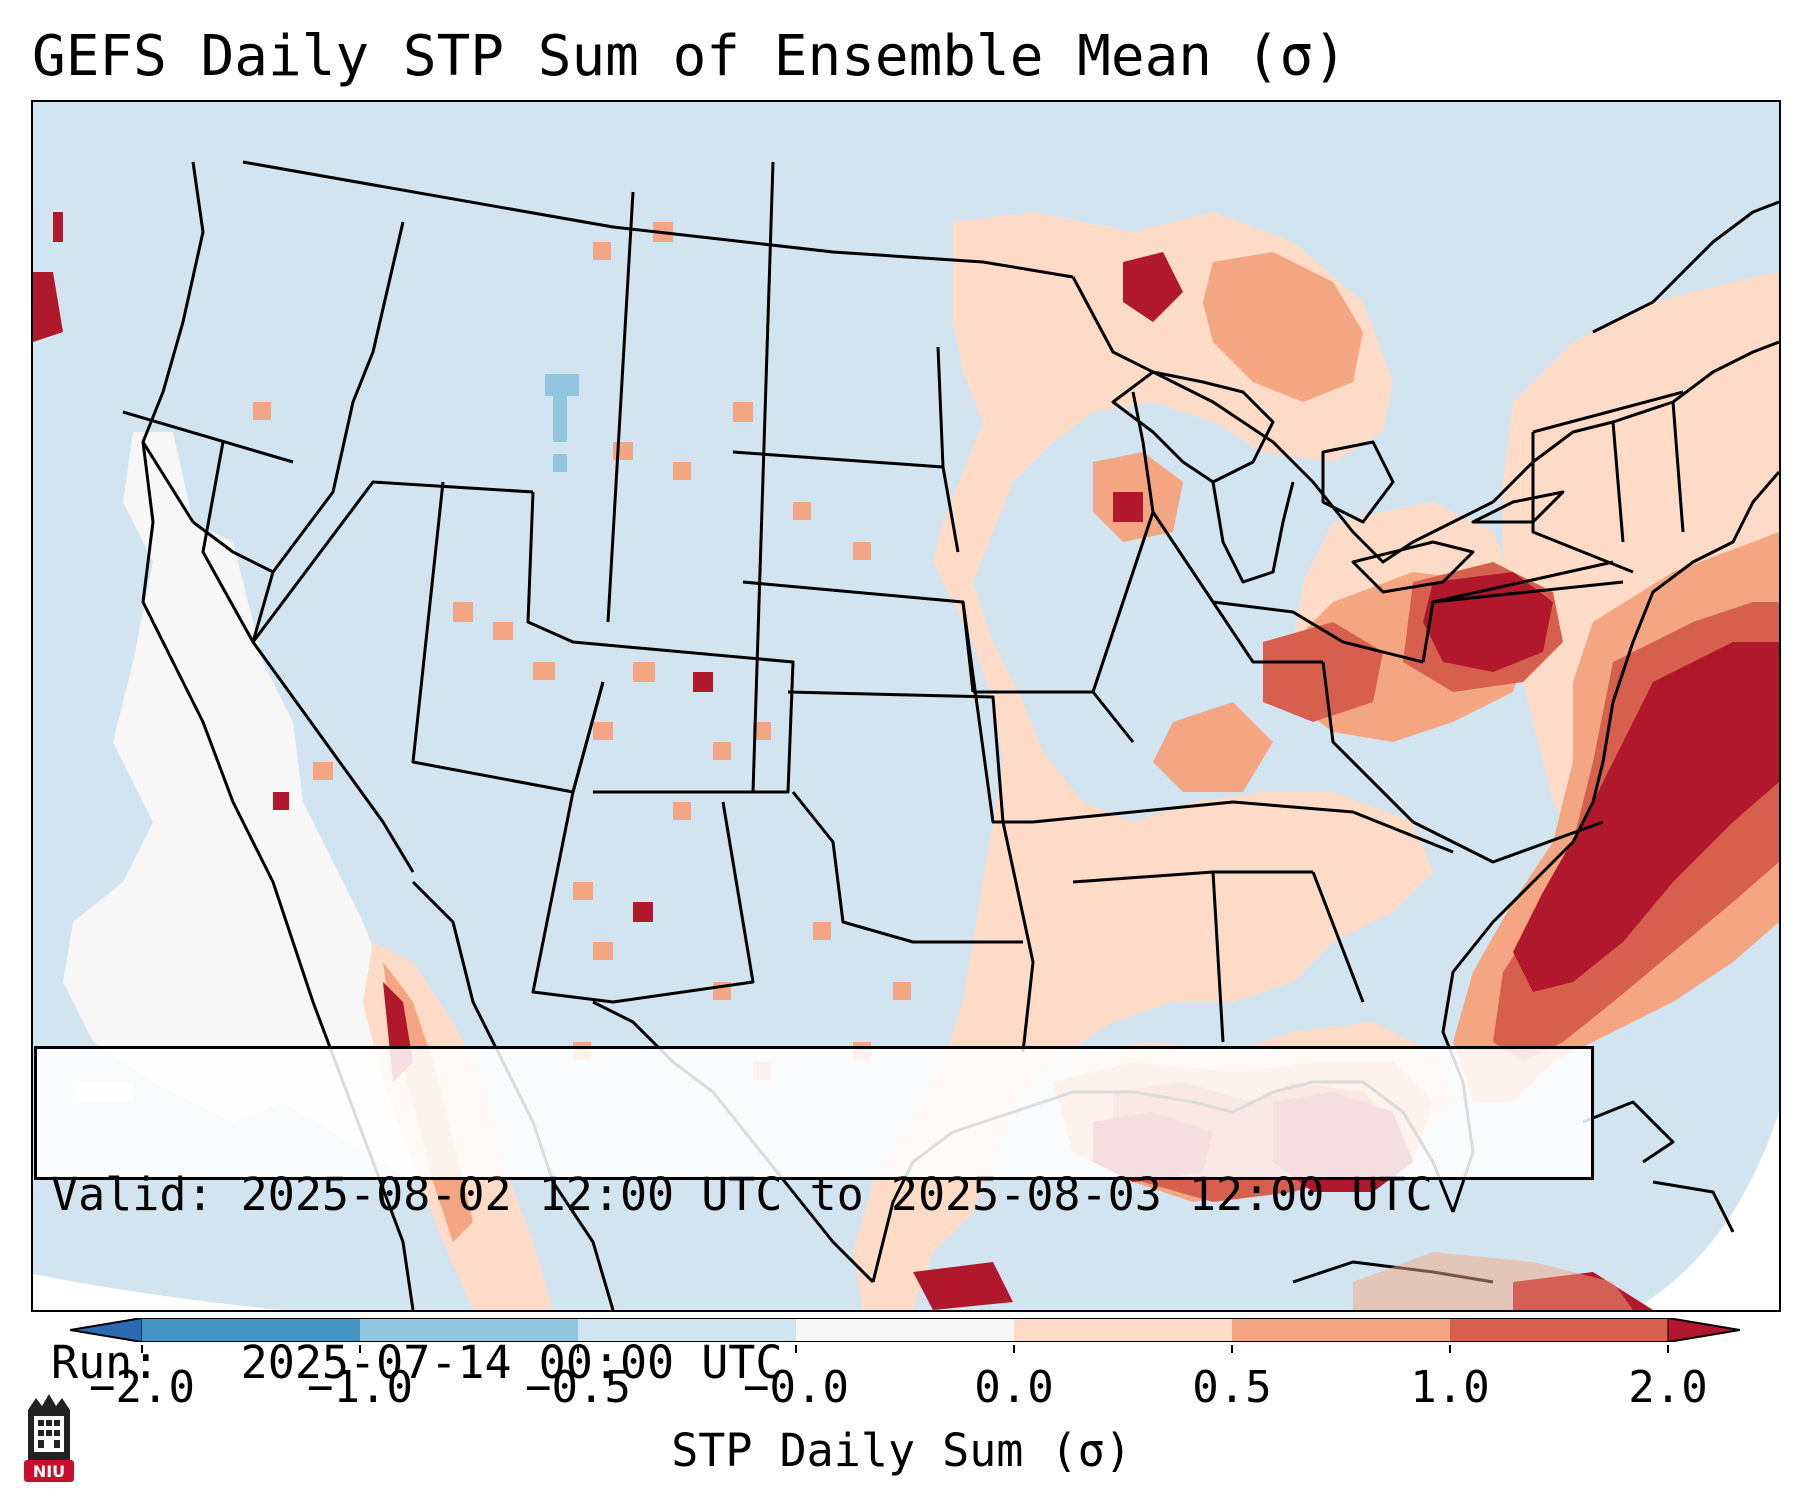  Describe the element at coordinates (106, 1330) in the screenshot. I see `colorbar-extend-low` at that location.